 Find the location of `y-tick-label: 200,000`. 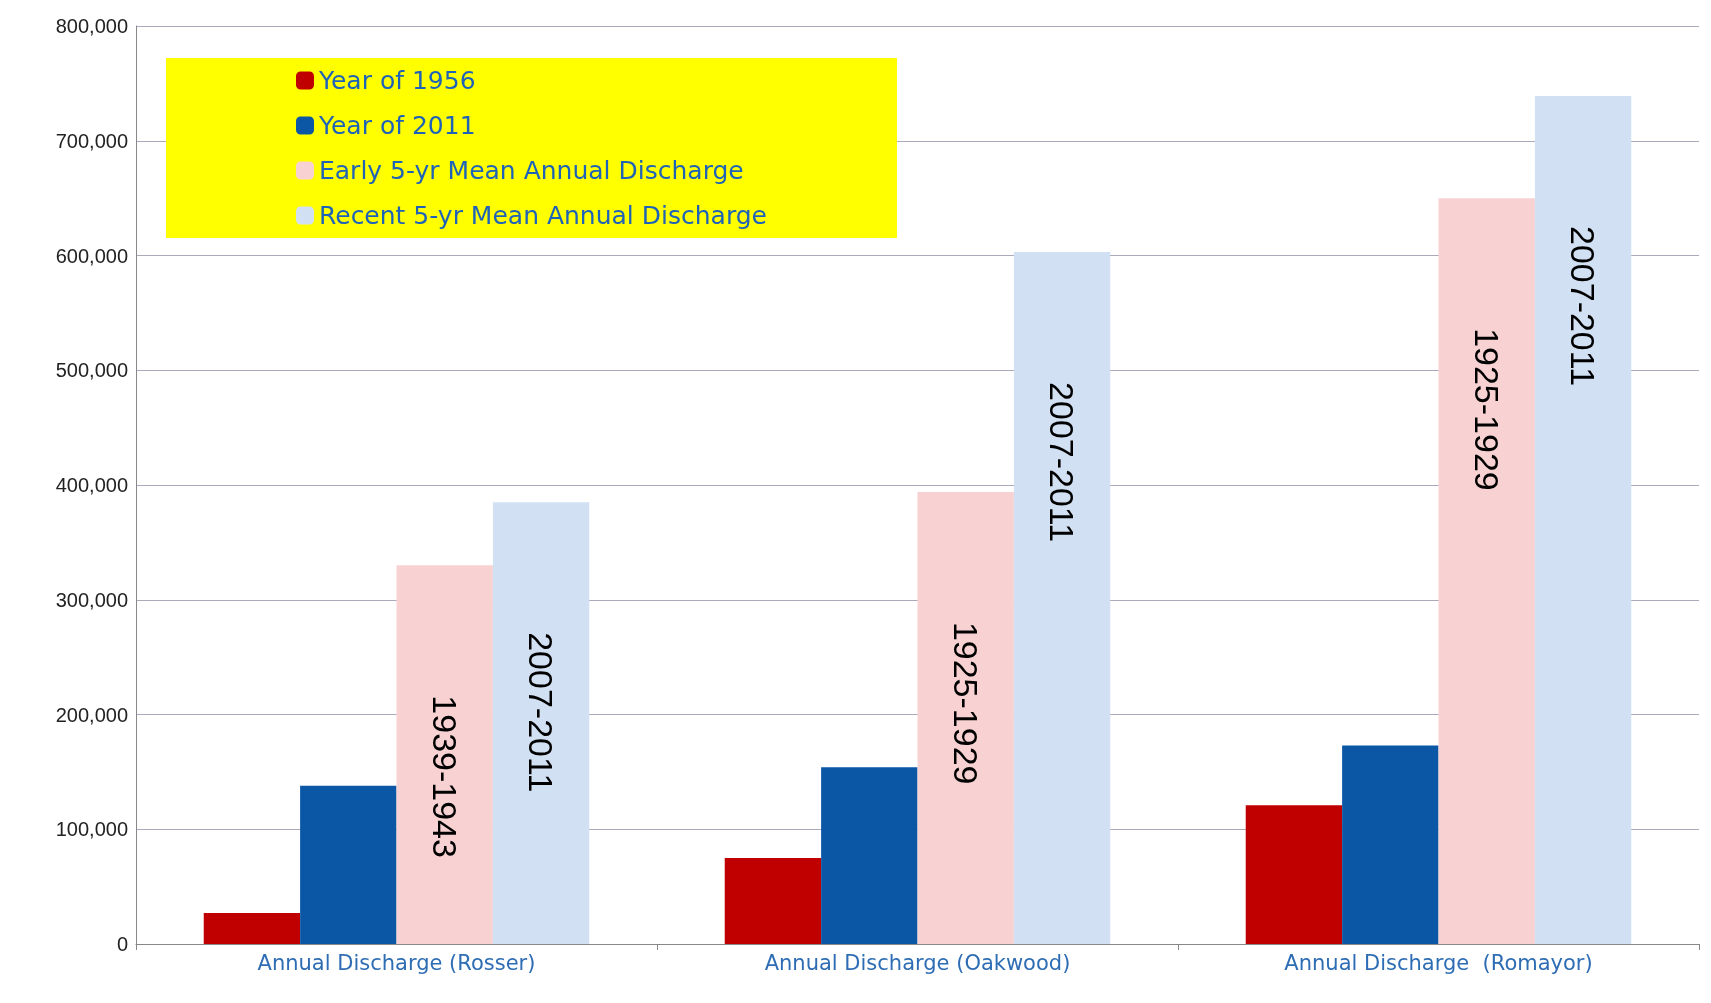

y-tick-label: 200,000 is located at coordinates (91, 714).